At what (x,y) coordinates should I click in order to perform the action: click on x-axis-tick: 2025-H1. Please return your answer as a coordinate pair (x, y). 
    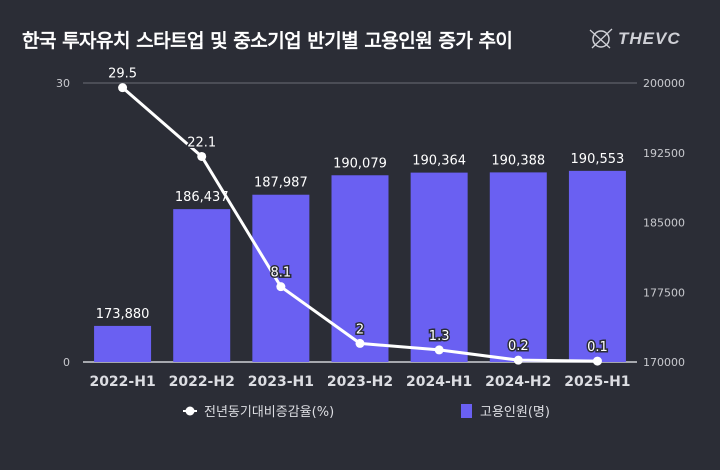
    Looking at the image, I should click on (597, 382).